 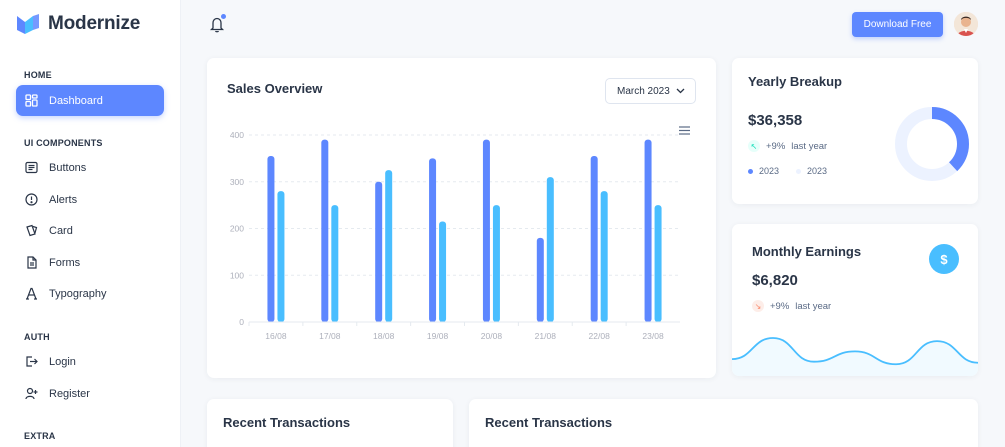 I want to click on yearly-value: $36,358, so click(x=775, y=120).